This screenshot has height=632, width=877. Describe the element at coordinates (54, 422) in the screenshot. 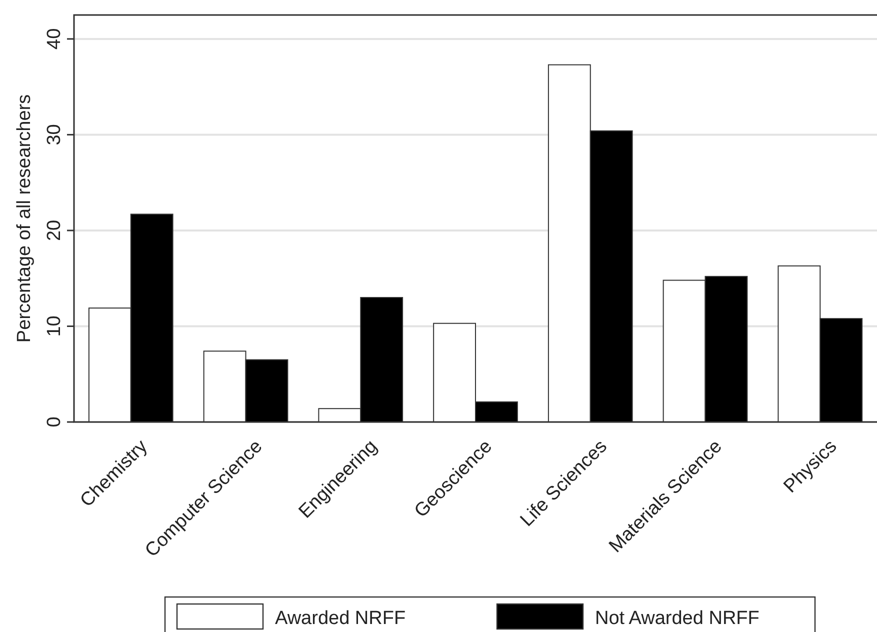

I see `y-tick-label: 0` at that location.